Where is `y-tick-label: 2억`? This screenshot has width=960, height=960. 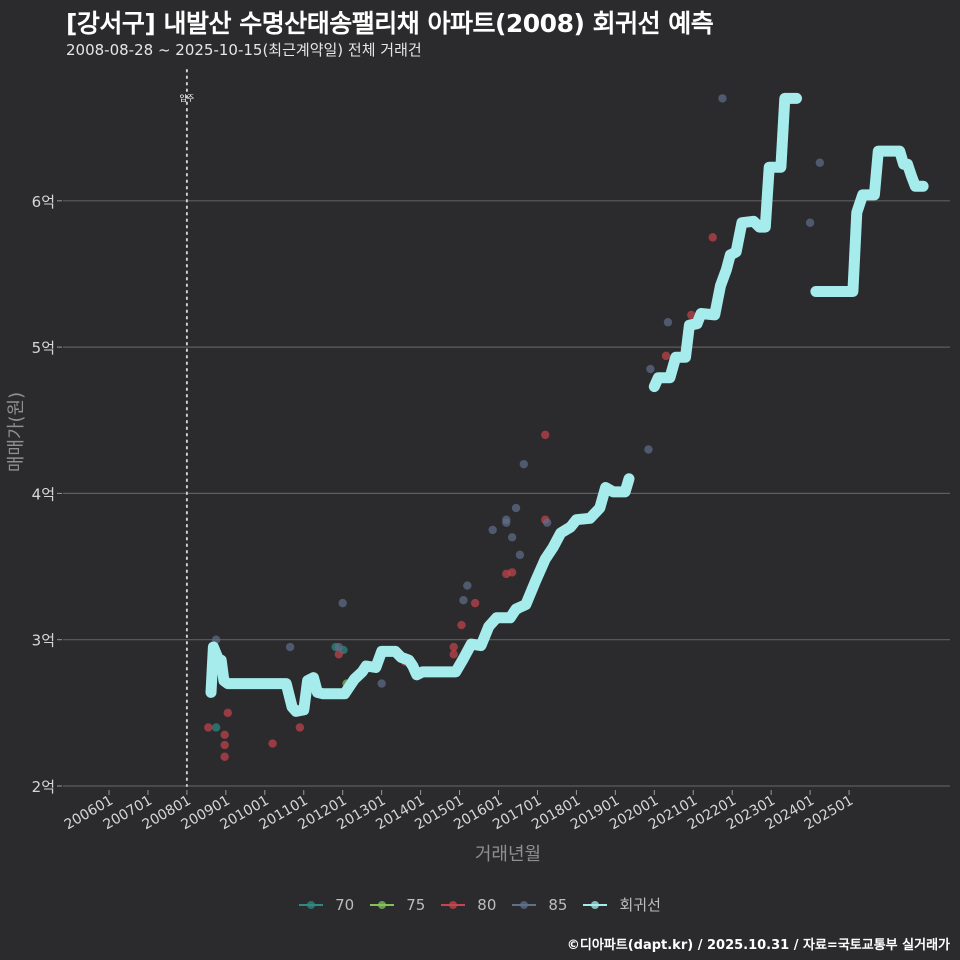
y-tick-label: 2억 is located at coordinates (43, 787).